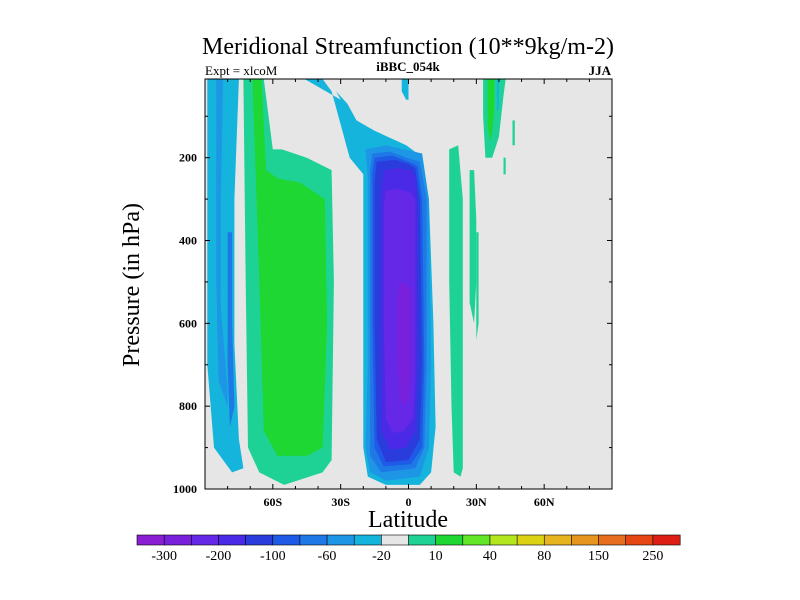  I want to click on colorbar-label: 40, so click(490, 556).